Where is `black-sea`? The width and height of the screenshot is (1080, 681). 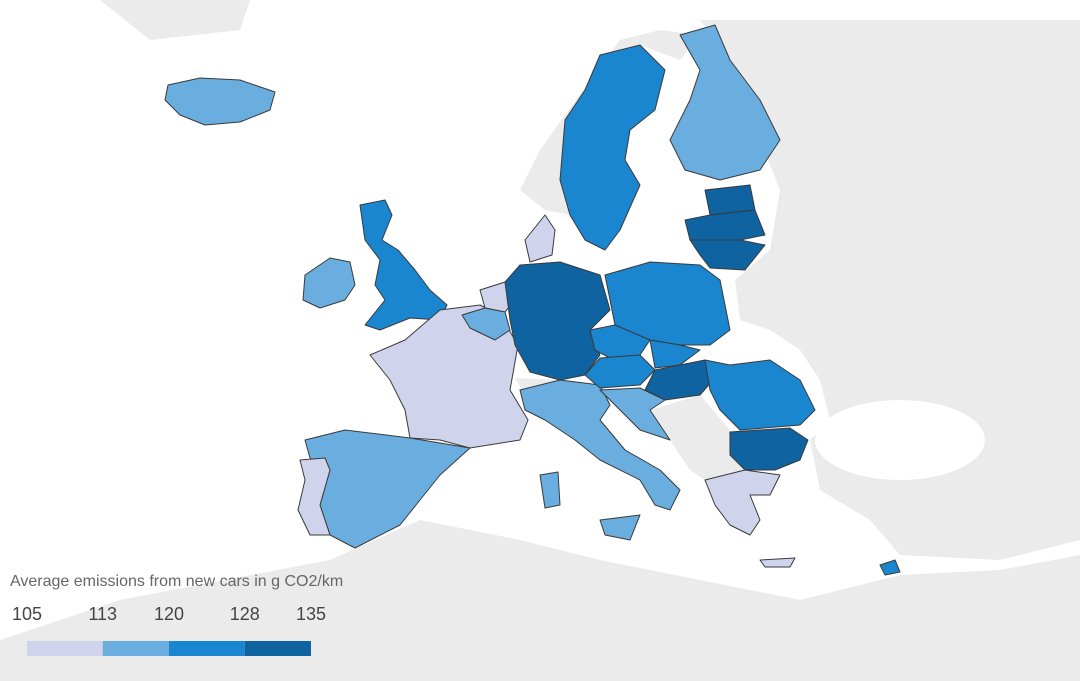
black-sea is located at coordinates (900, 440).